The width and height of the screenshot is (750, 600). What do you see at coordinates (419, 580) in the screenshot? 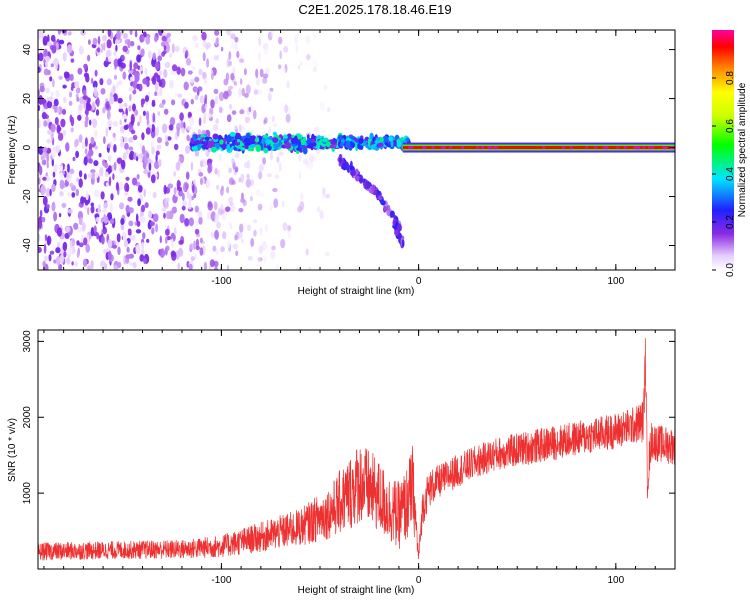
I see `x-tick-label: 0` at bounding box center [419, 580].